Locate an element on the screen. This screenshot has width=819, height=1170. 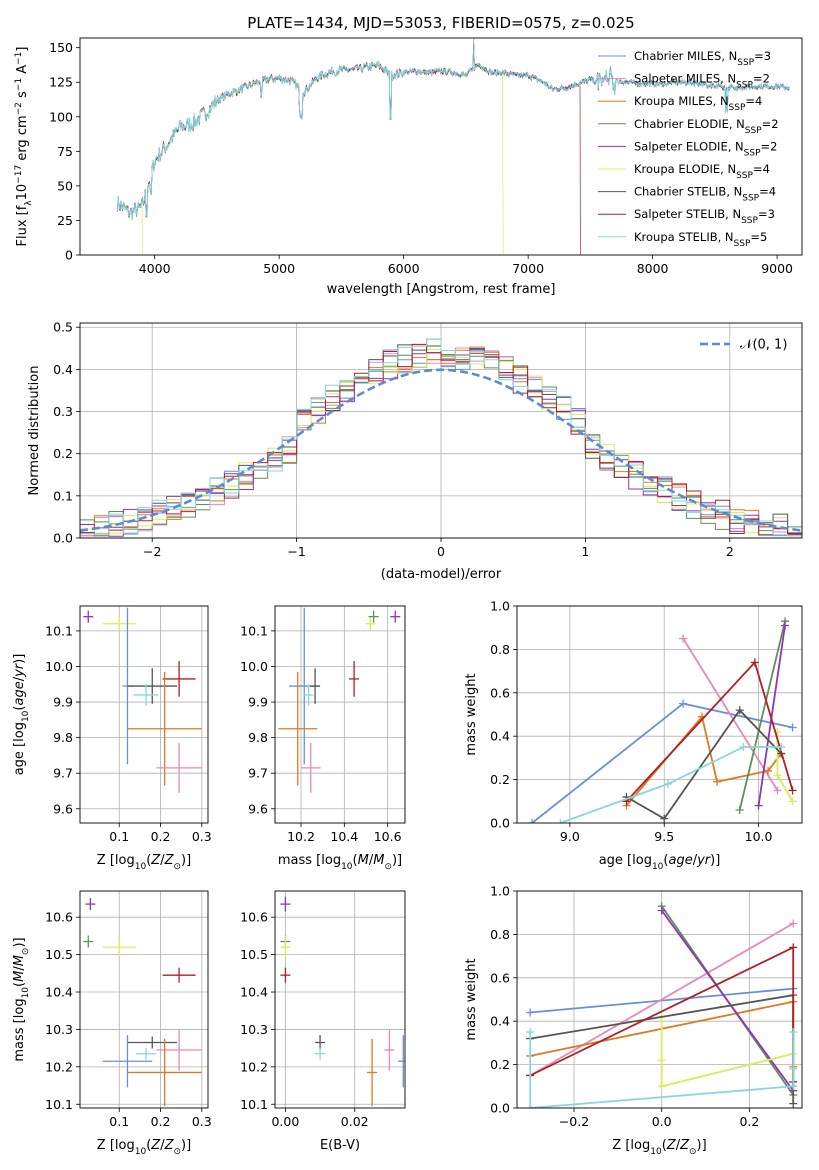
y-tick-label: 125 is located at coordinates (61, 82).